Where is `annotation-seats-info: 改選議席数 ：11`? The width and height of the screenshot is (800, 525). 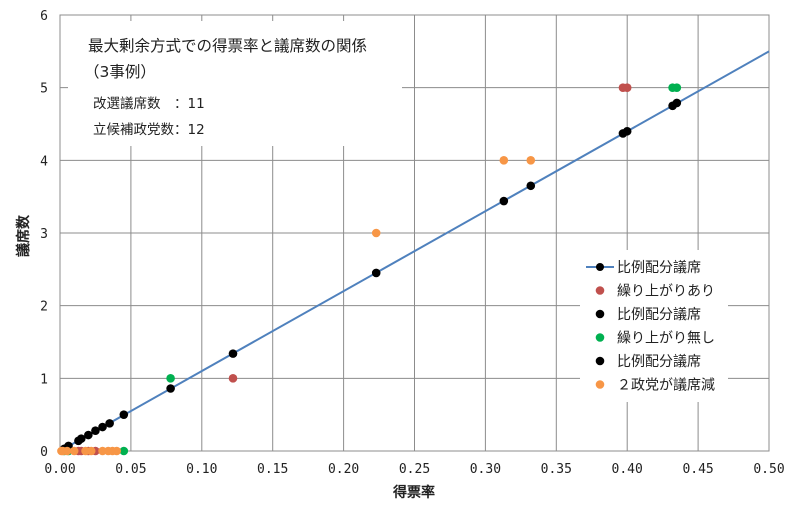 annotation-seats-info: 改選議席数 ：11 is located at coordinates (149, 103).